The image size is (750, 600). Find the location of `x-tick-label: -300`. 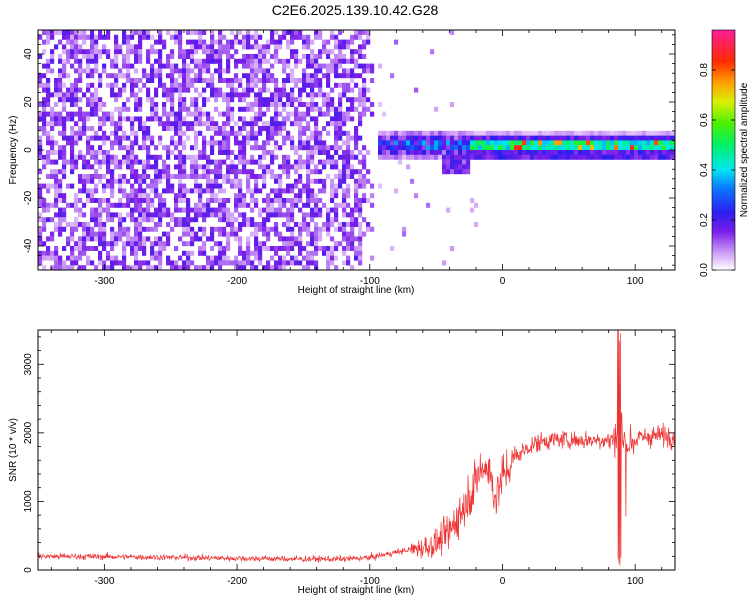

x-tick-label: -300 is located at coordinates (104, 581).